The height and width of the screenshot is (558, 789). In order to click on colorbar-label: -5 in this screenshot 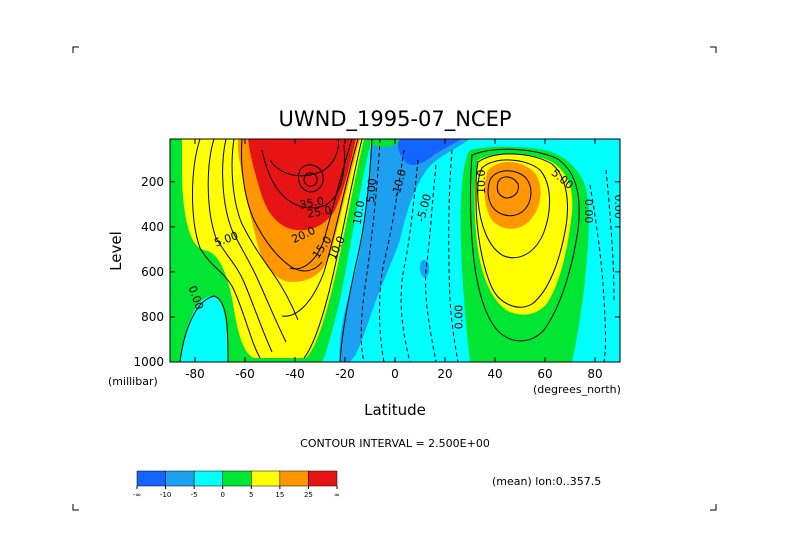, I will do `click(194, 495)`.